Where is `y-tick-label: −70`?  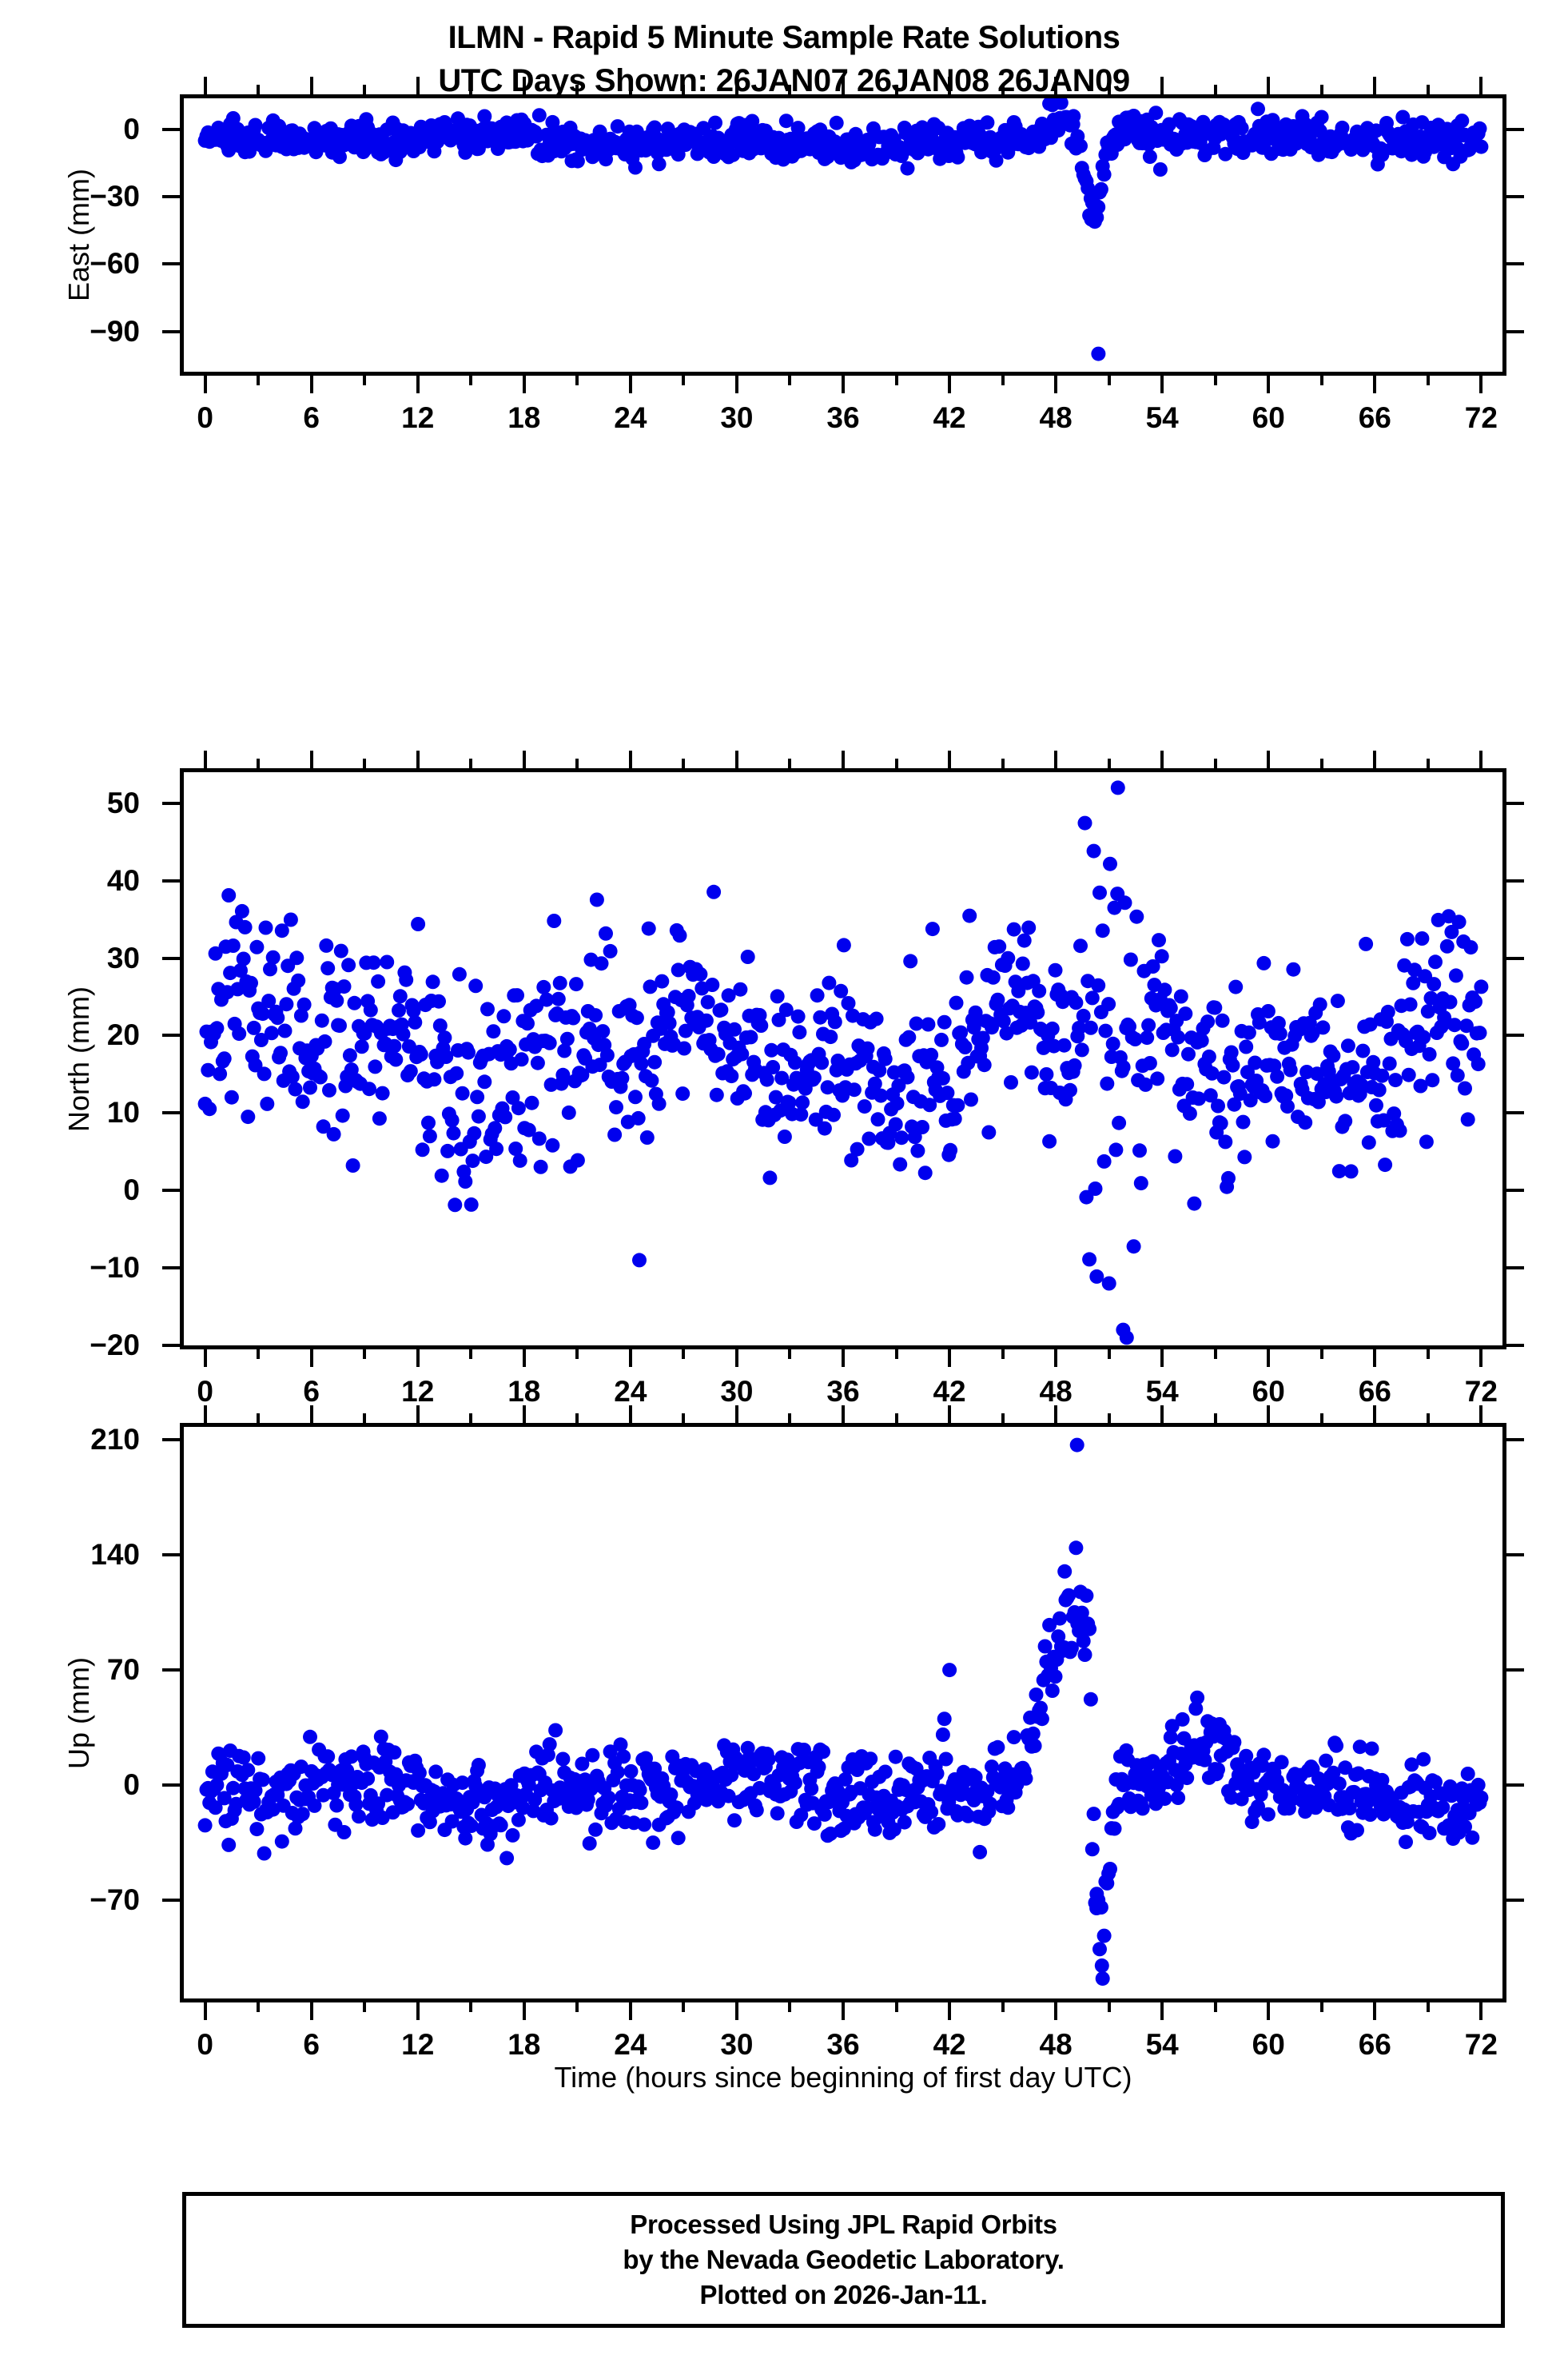 y-tick-label: −70 is located at coordinates (115, 1899).